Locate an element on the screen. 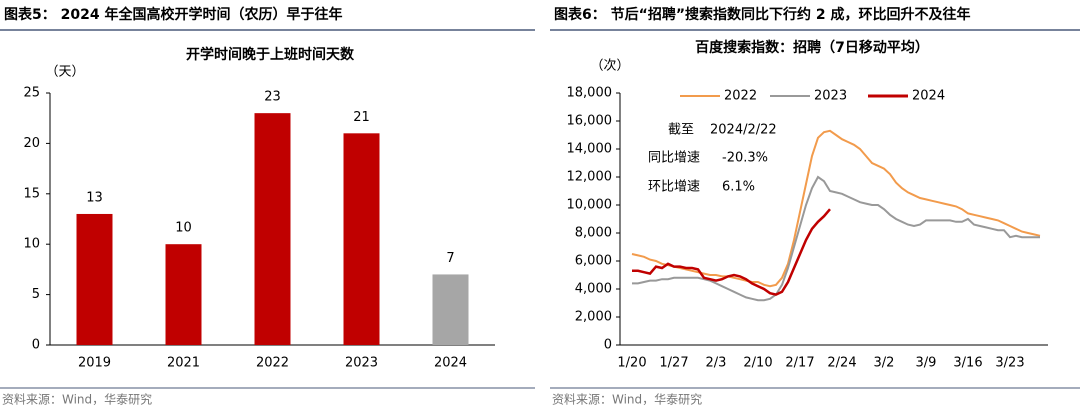 This screenshot has height=411, width=1080. x-tick-label: 3/9 is located at coordinates (926, 363).